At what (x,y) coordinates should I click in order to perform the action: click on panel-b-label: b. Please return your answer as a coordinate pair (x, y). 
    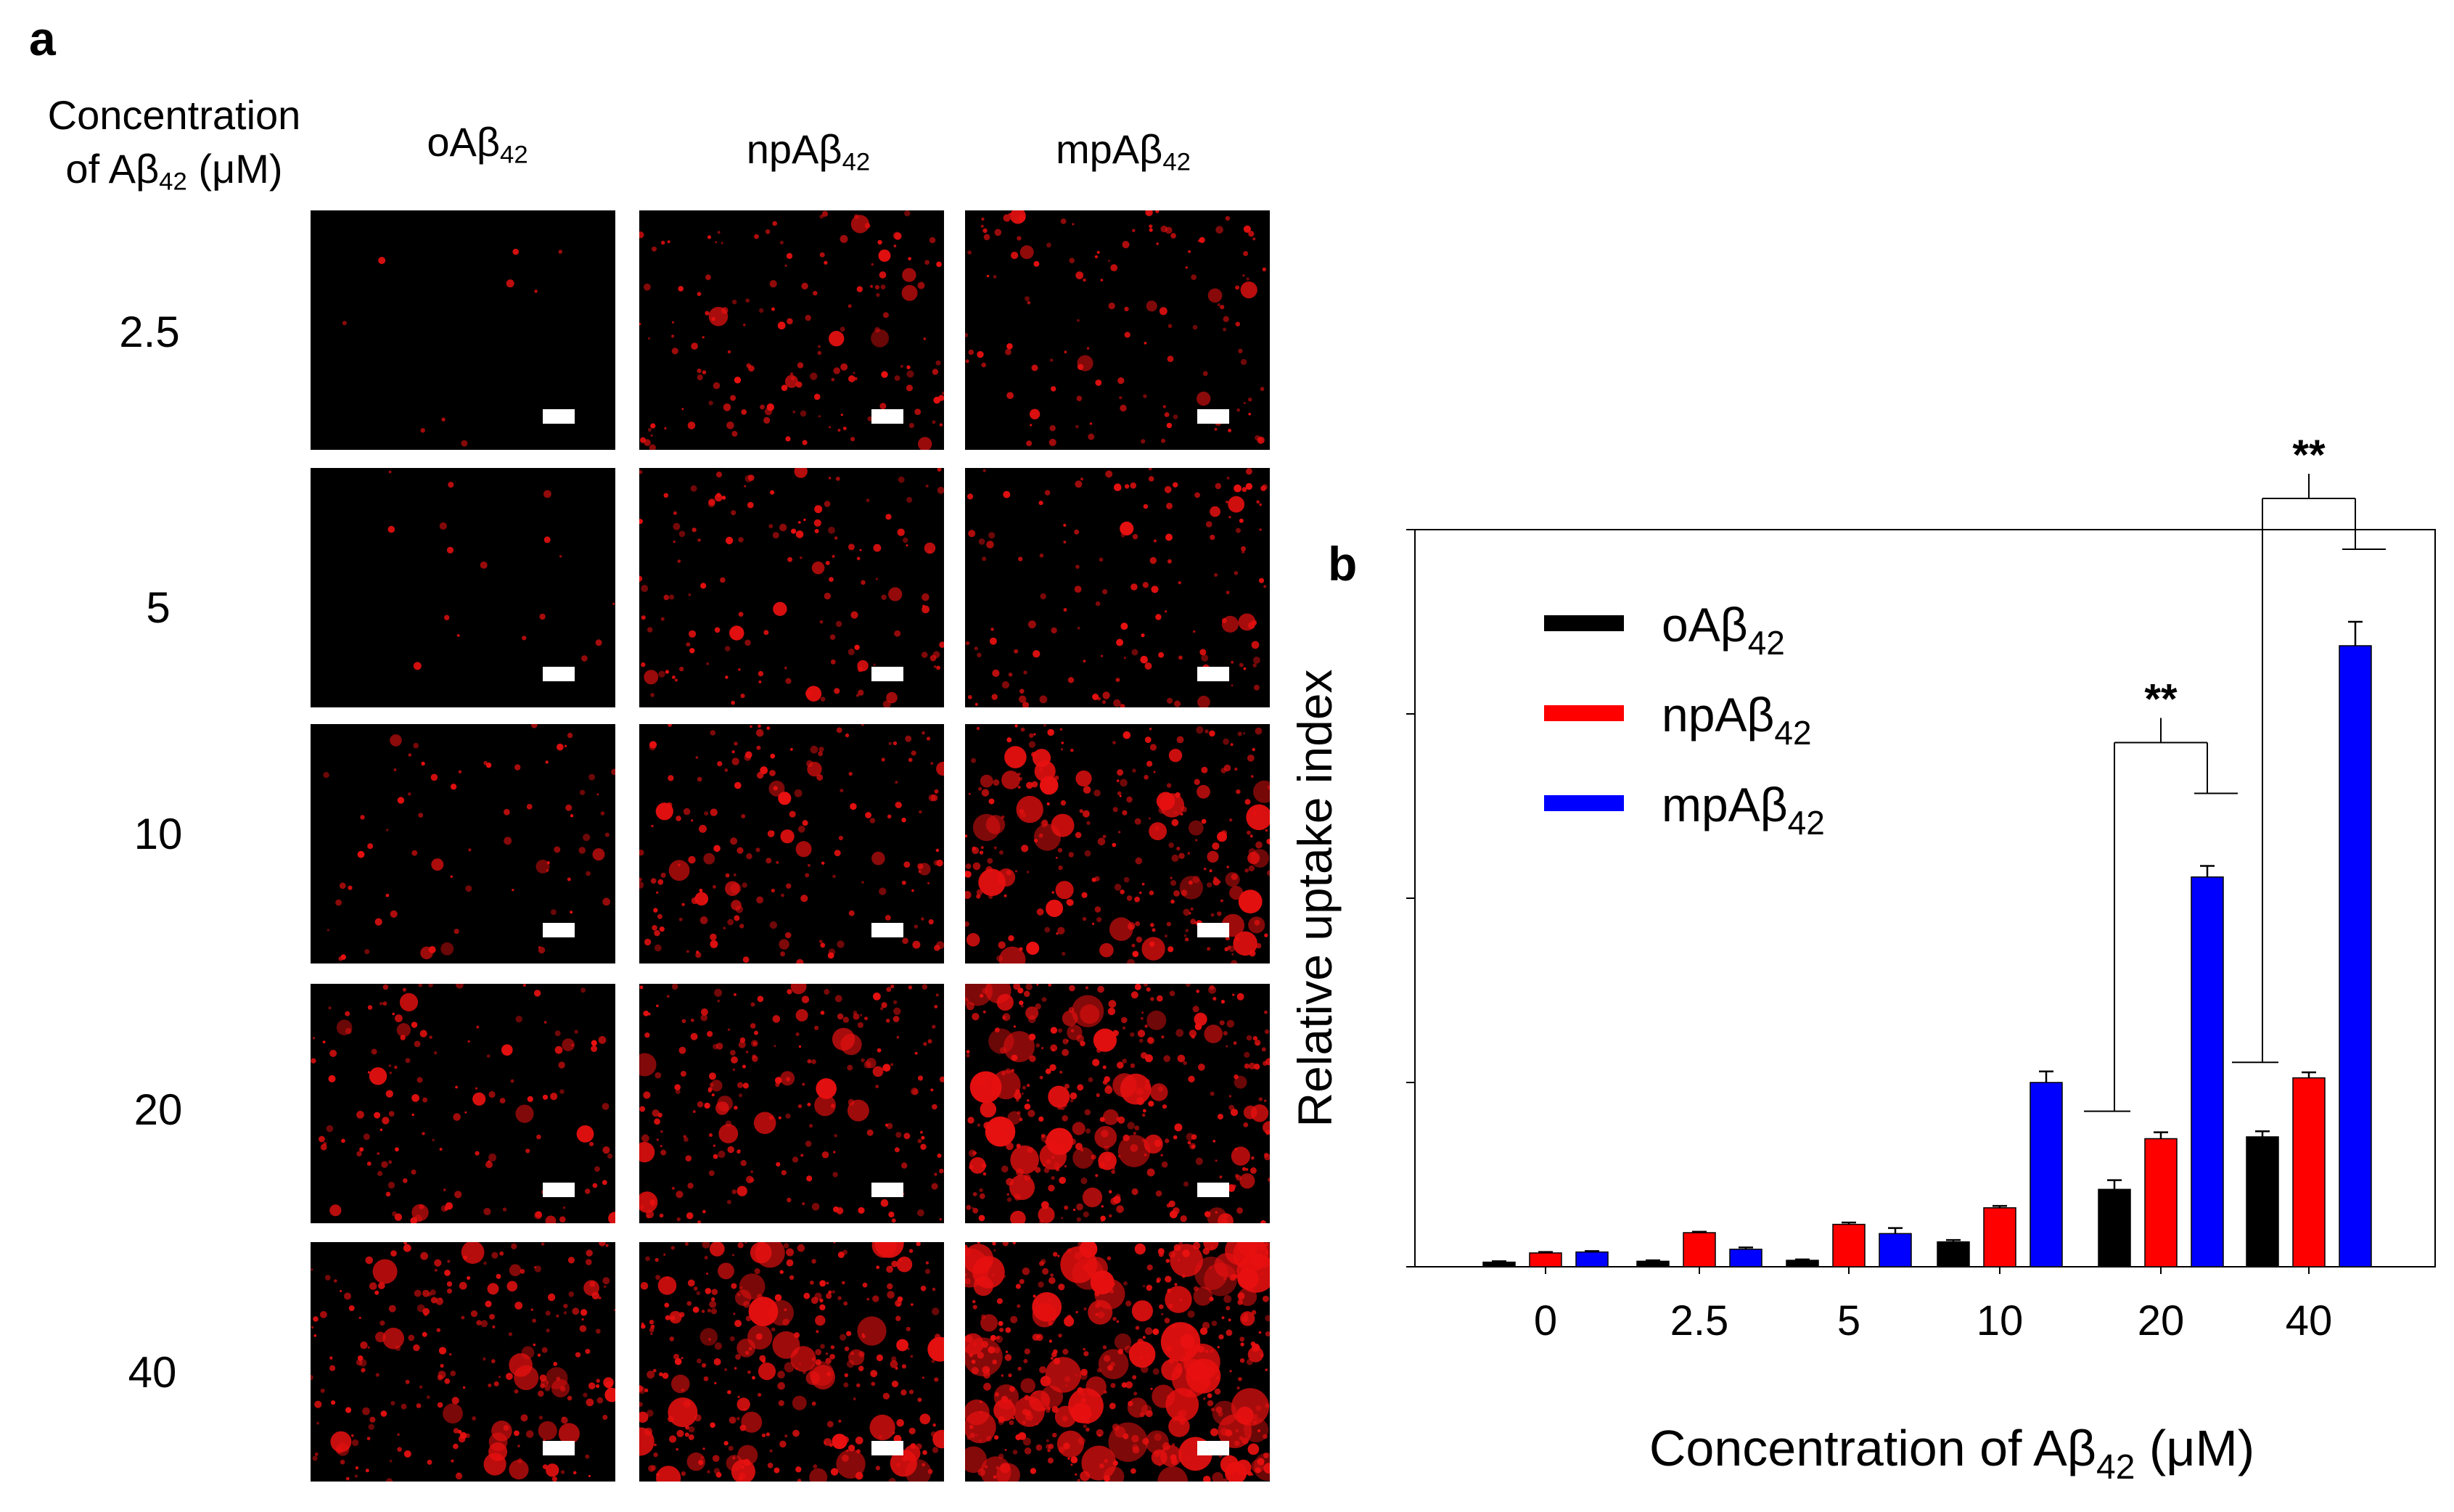
    Looking at the image, I should click on (1342, 564).